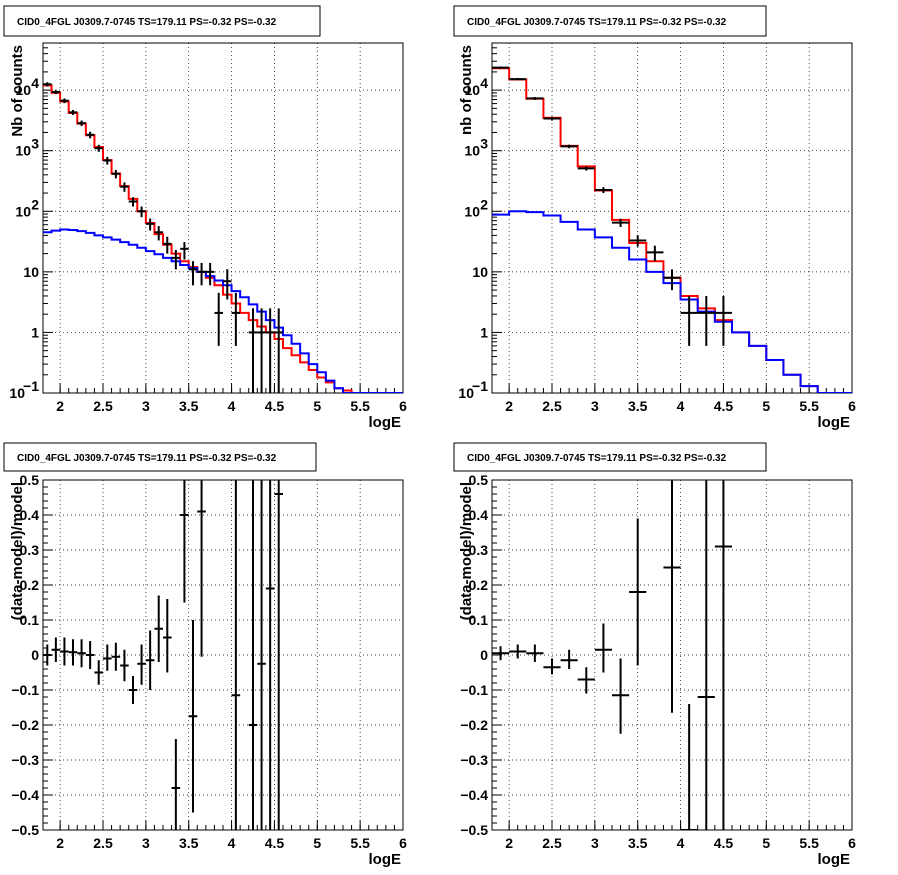  What do you see at coordinates (30, 480) in the screenshot?
I see `y-tick-label: 0.5` at bounding box center [30, 480].